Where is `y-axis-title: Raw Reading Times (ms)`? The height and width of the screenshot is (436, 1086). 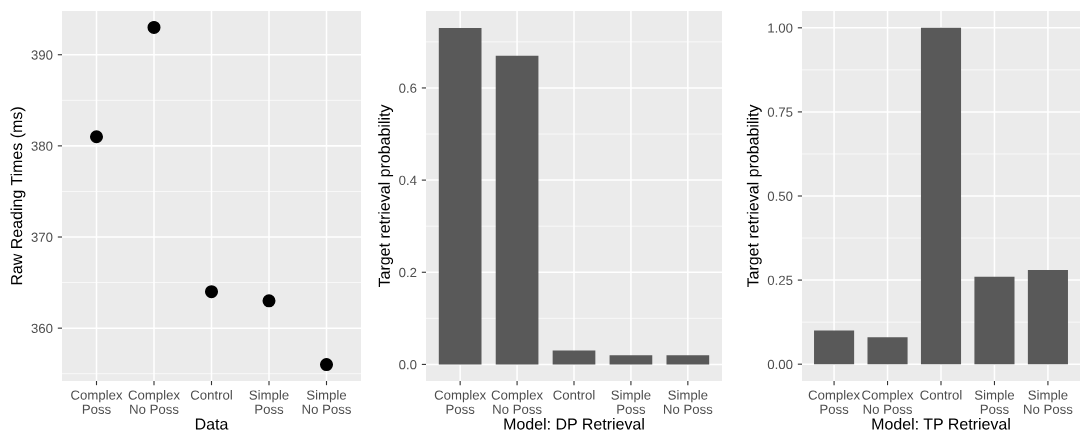 y-axis-title: Raw Reading Times (ms) is located at coordinates (18, 196).